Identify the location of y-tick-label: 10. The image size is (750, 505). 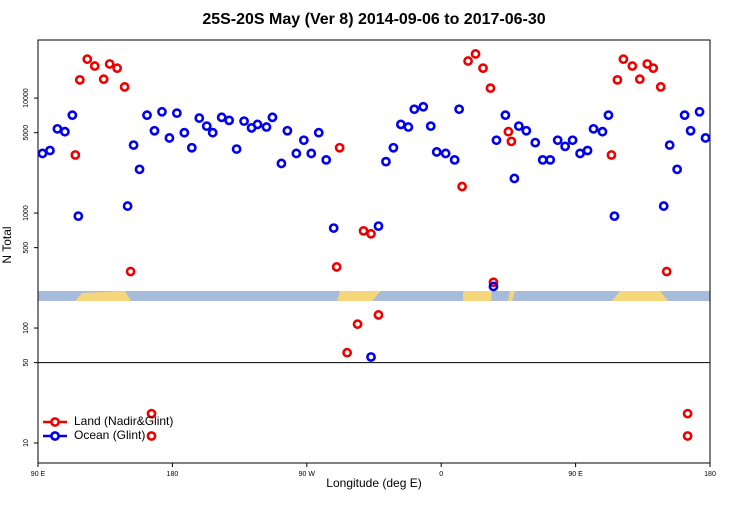
(26, 443).